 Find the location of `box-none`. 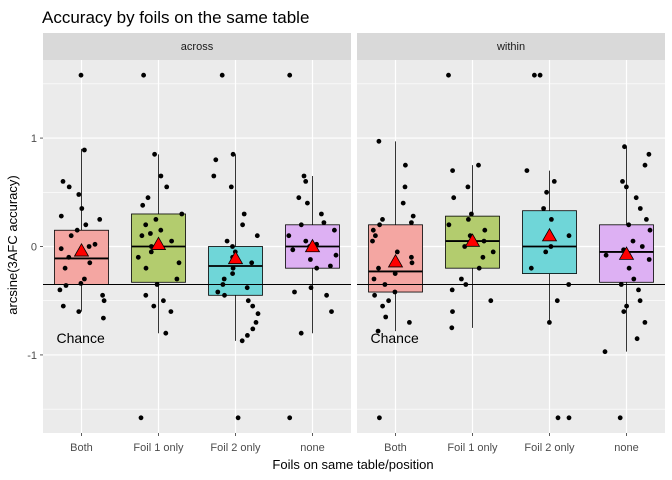

box-none is located at coordinates (626, 282).